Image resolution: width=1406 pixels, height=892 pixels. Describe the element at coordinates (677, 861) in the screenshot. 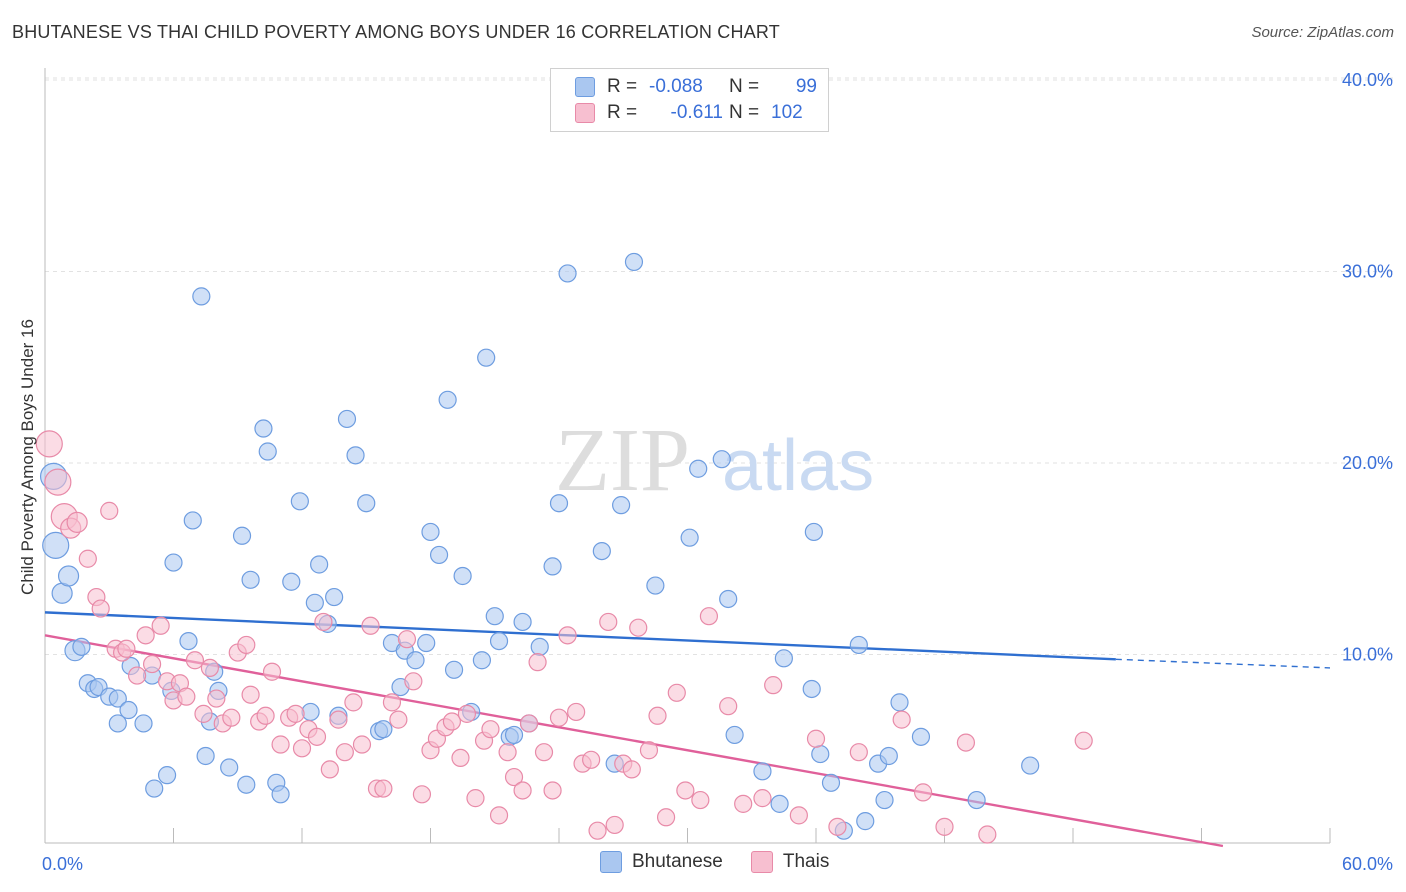

I see `series-label-bhutanese: Bhutanese` at that location.